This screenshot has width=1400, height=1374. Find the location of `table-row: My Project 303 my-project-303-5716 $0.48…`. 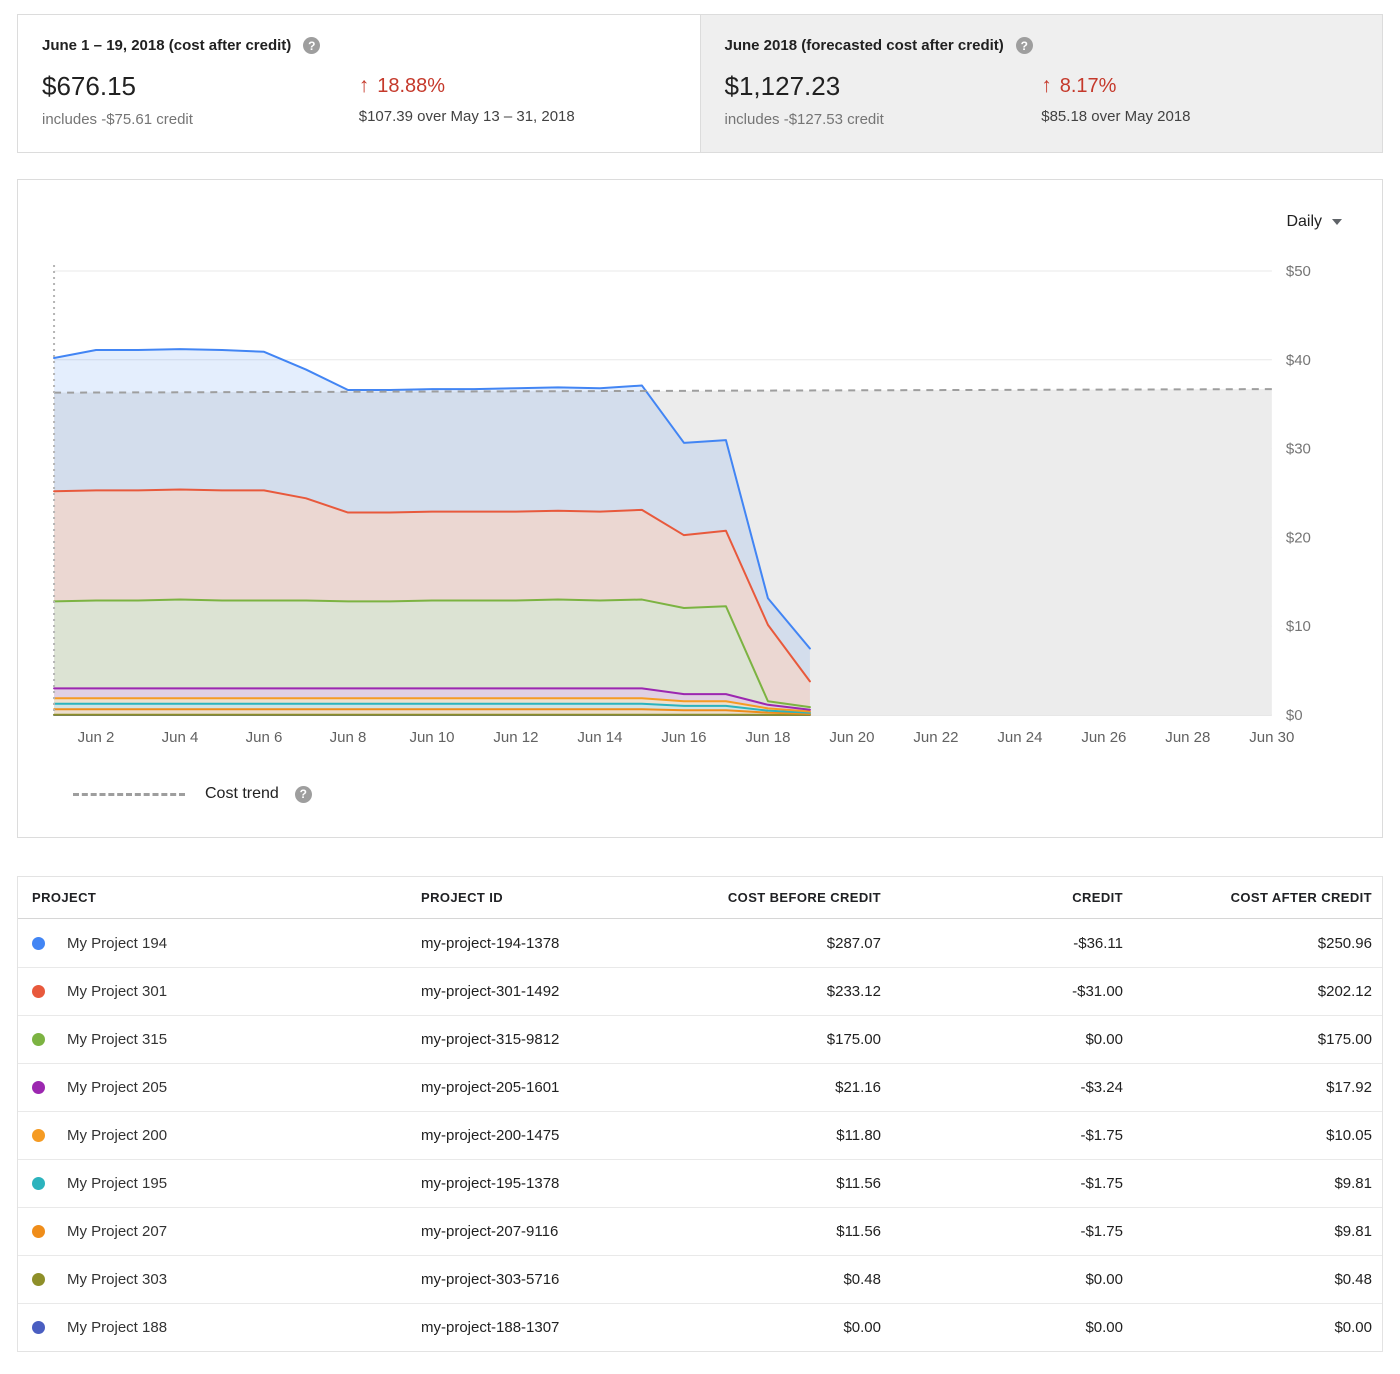

table-row: My Project 303 my-project-303-5716 $0.48… is located at coordinates (700, 1279).